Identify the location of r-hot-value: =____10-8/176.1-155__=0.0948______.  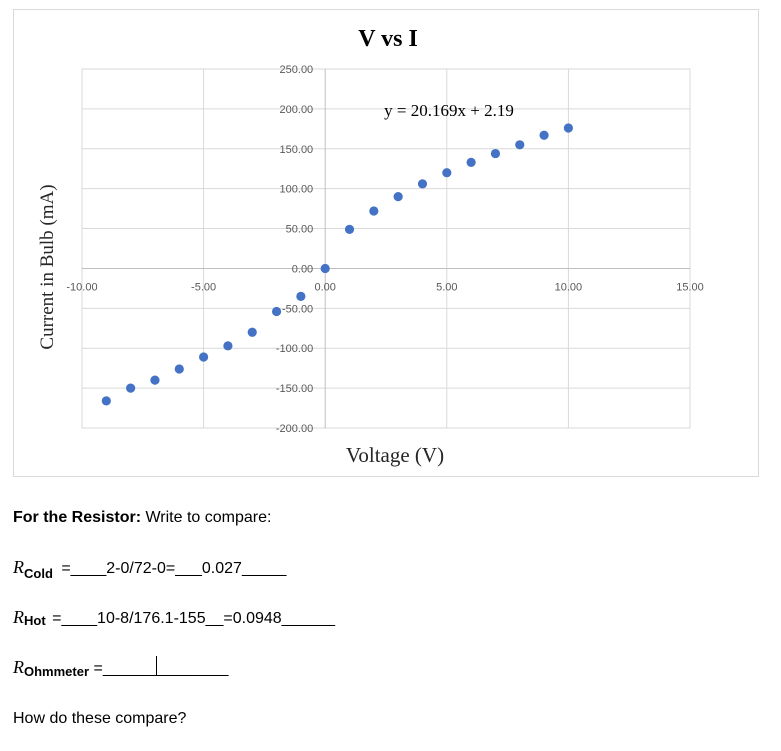
(191, 618).